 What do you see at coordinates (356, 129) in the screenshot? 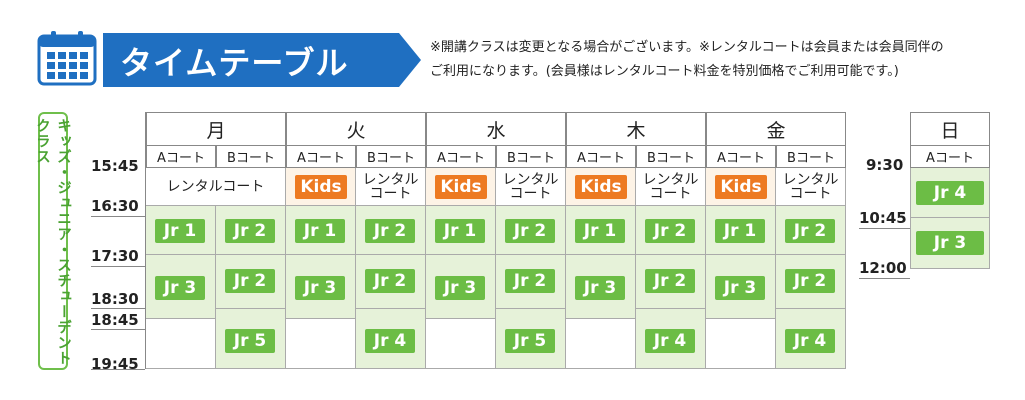
I see `day-header-tue: 火` at bounding box center [356, 129].